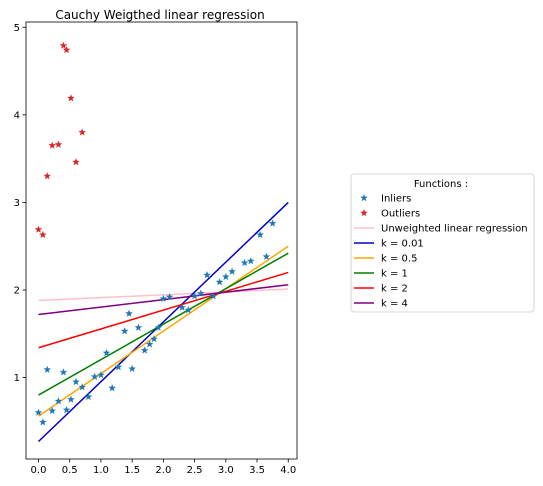 Image resolution: width=543 pixels, height=486 pixels. What do you see at coordinates (364, 197) in the screenshot?
I see `legend-marker-inliers` at bounding box center [364, 197].